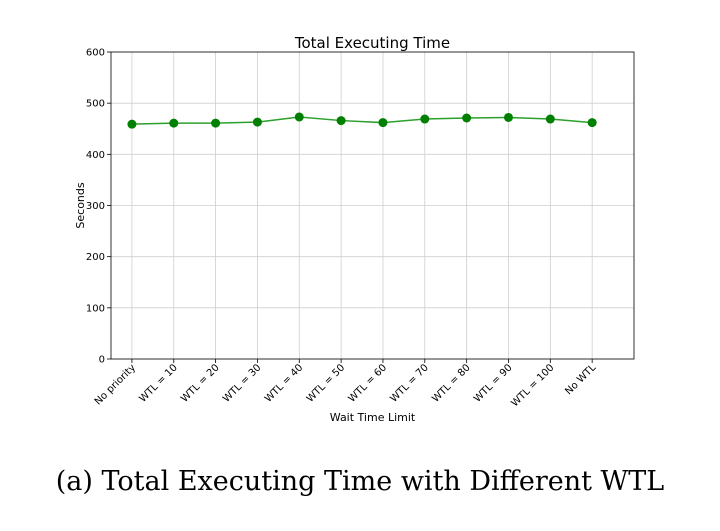 This screenshot has height=531, width=720. Describe the element at coordinates (580, 379) in the screenshot. I see `x-tick-label: No WTL` at that location.